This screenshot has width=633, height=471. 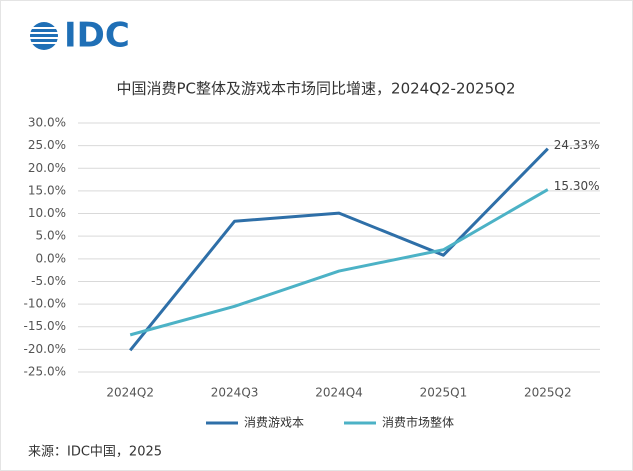 I want to click on data-label: 24.33%, so click(x=577, y=145).